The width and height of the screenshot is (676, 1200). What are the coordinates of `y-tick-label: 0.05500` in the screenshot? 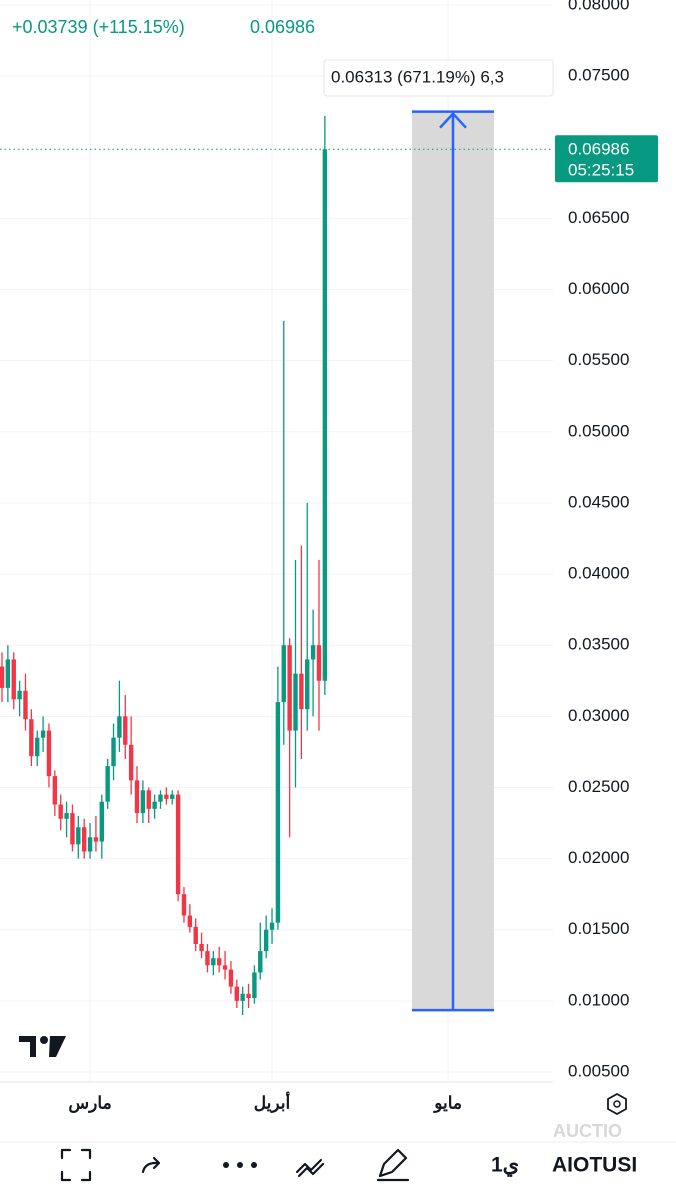 It's located at (598, 359).